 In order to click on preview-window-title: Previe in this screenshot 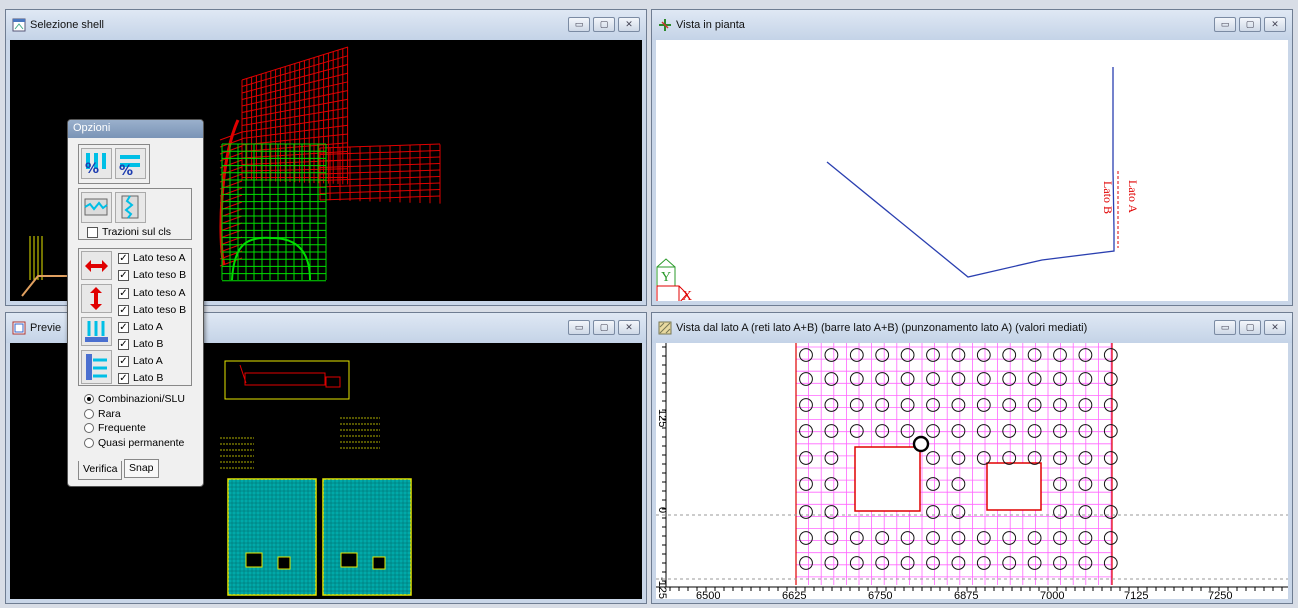, I will do `click(46, 328)`.